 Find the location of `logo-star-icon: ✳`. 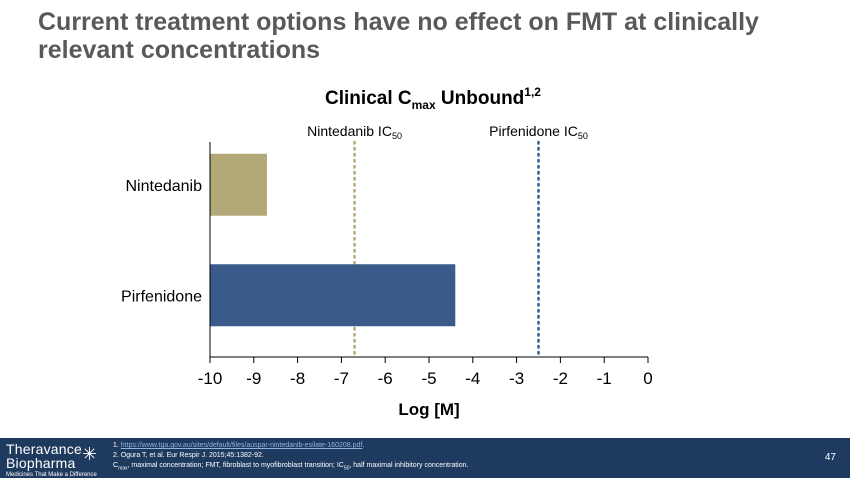

logo-star-icon: ✳ is located at coordinates (90, 454).